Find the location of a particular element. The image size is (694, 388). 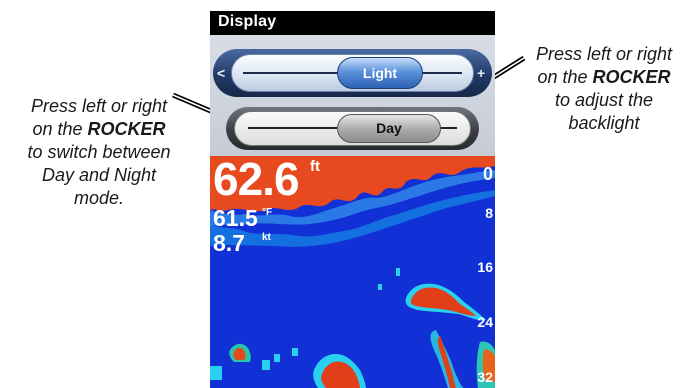

surface-clutter-edge is located at coordinates (352, 198).